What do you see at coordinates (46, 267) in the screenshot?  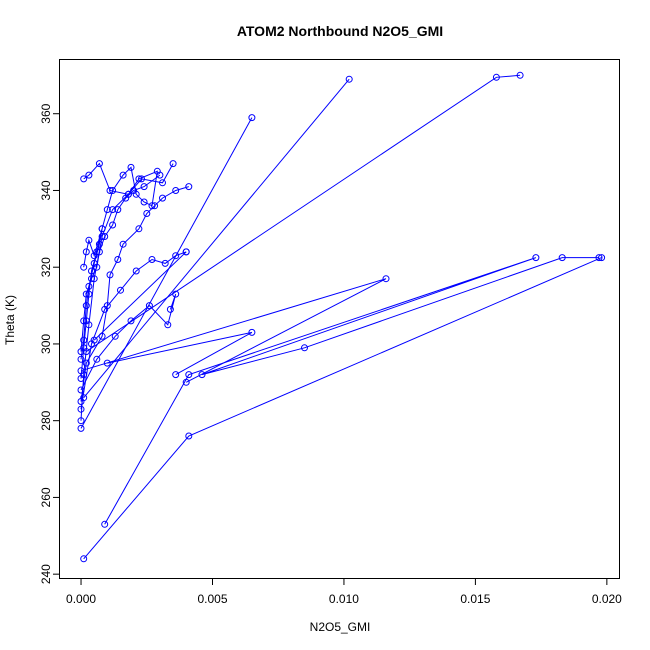 I see `y-tick-label: 320` at bounding box center [46, 267].